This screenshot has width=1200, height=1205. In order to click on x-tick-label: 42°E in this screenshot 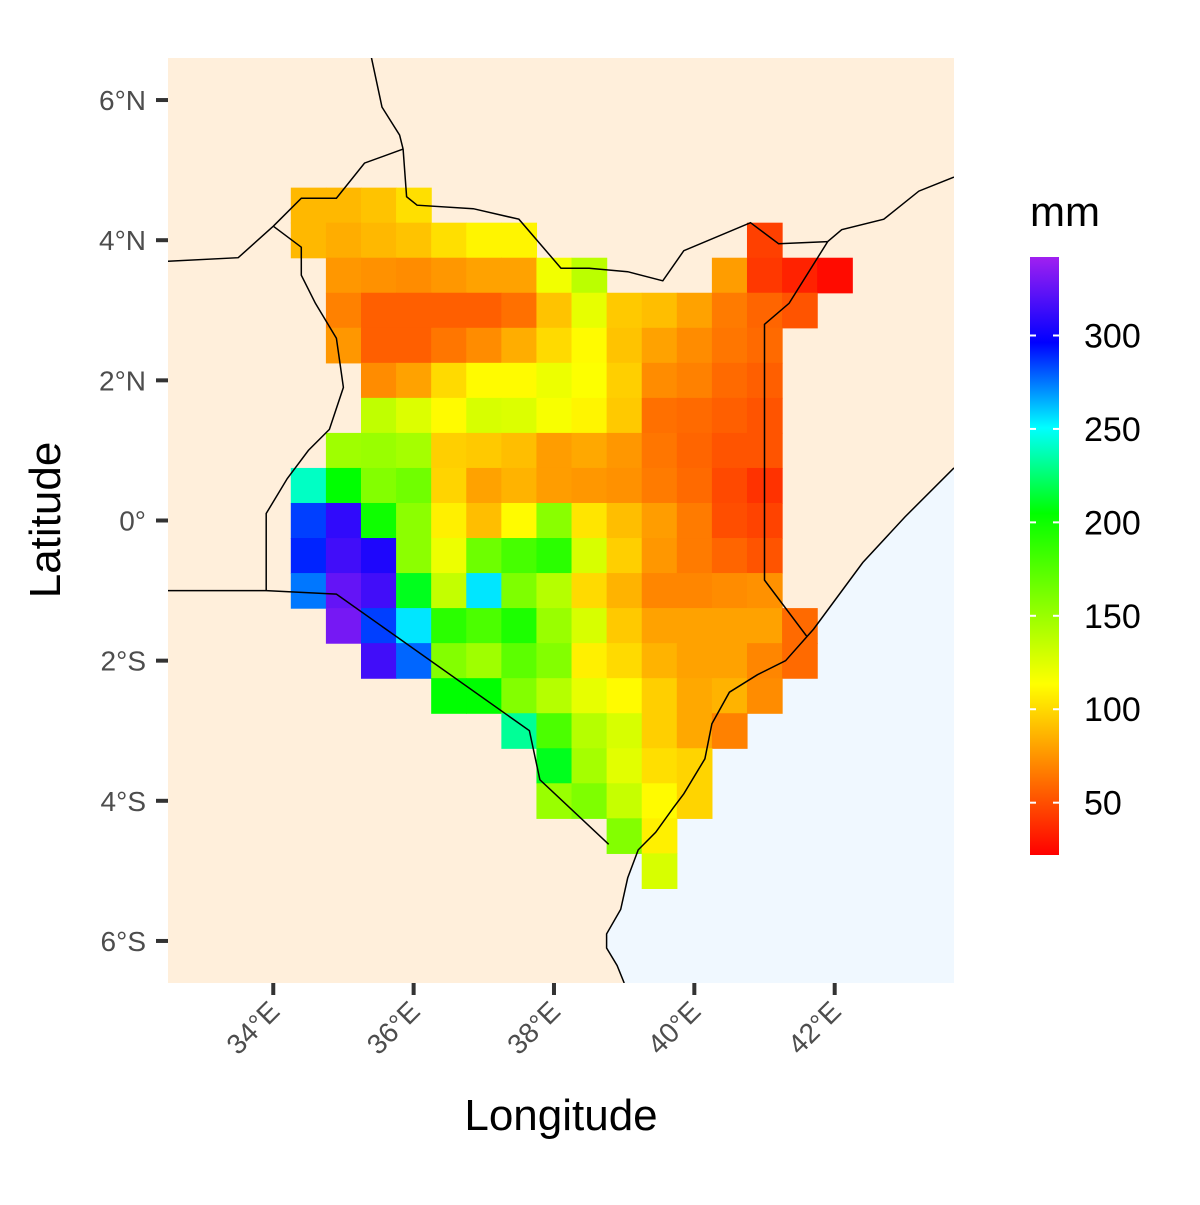, I will do `click(814, 1027)`.